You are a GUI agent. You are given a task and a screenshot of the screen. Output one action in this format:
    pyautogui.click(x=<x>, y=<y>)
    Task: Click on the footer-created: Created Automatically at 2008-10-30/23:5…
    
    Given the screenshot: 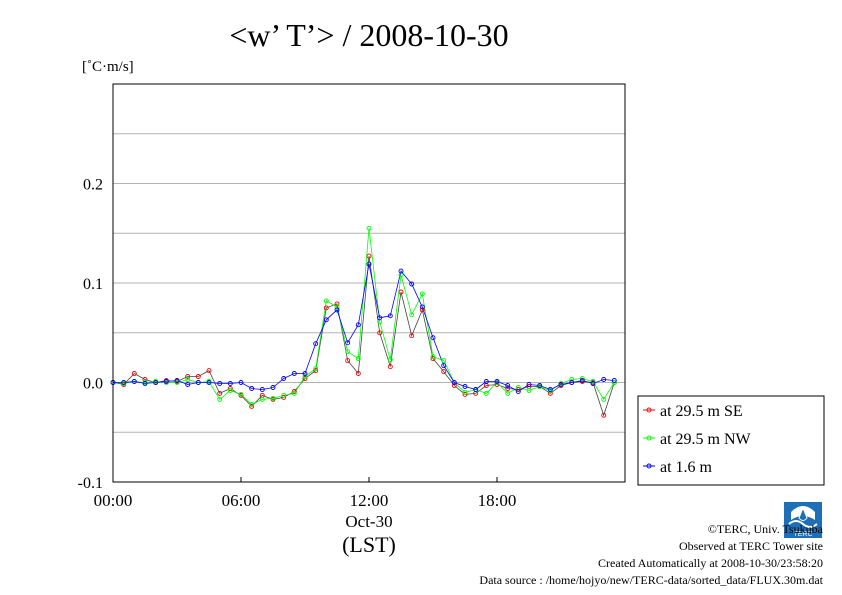 What is the action you would take?
    pyautogui.click(x=710, y=563)
    